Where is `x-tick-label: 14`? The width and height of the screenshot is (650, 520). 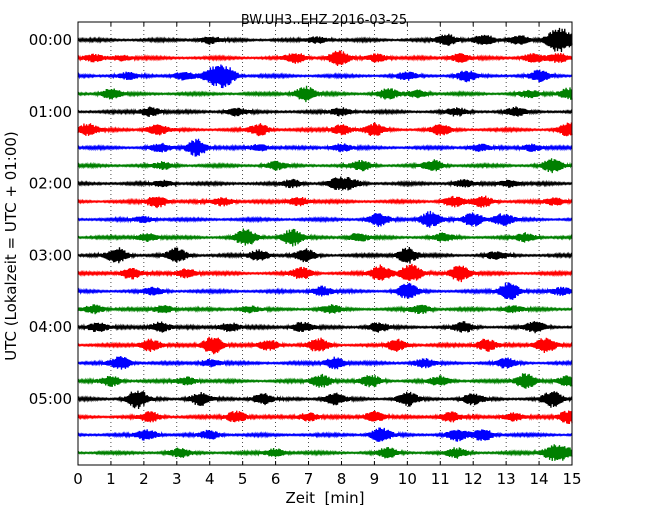 x-tick-label: 14 is located at coordinates (539, 479).